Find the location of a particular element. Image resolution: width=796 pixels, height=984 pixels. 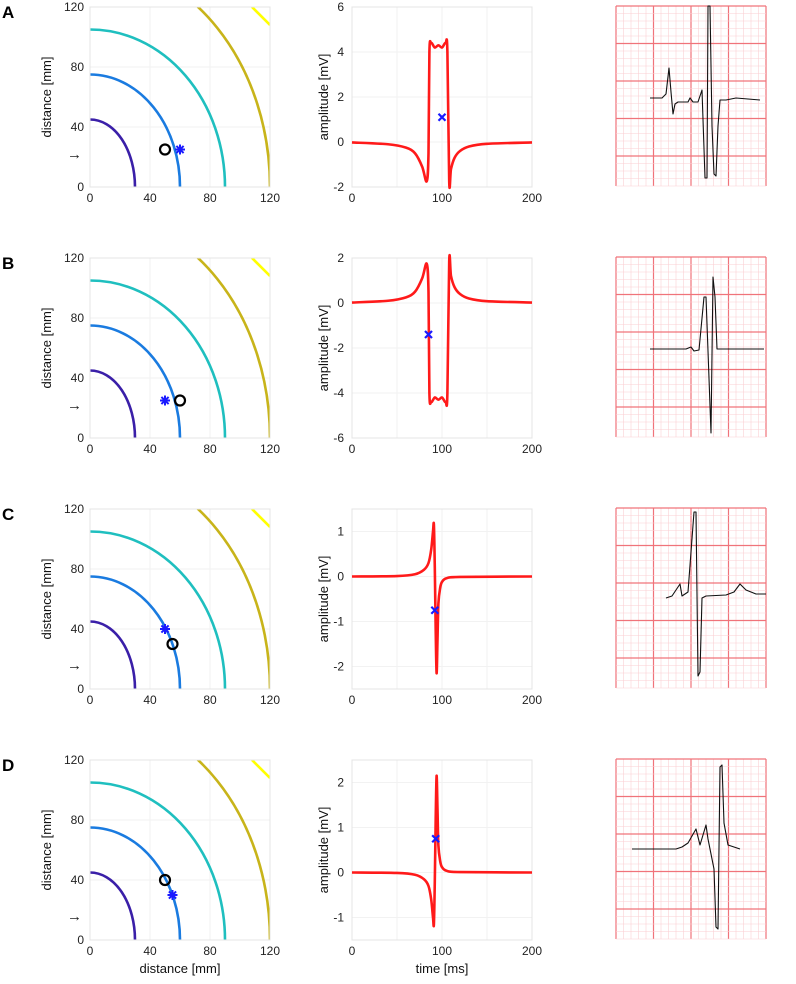

contour-axes-box-b is located at coordinates (180, 348).